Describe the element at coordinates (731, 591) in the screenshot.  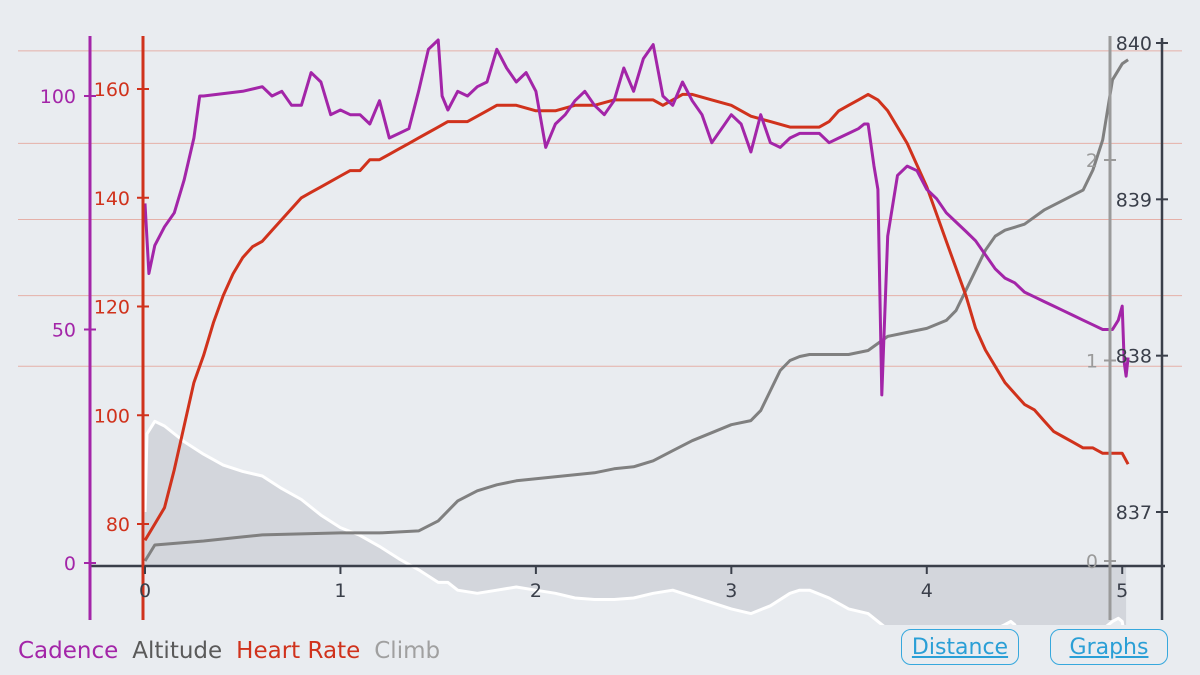
I see `x-tick-label: 3` at that location.